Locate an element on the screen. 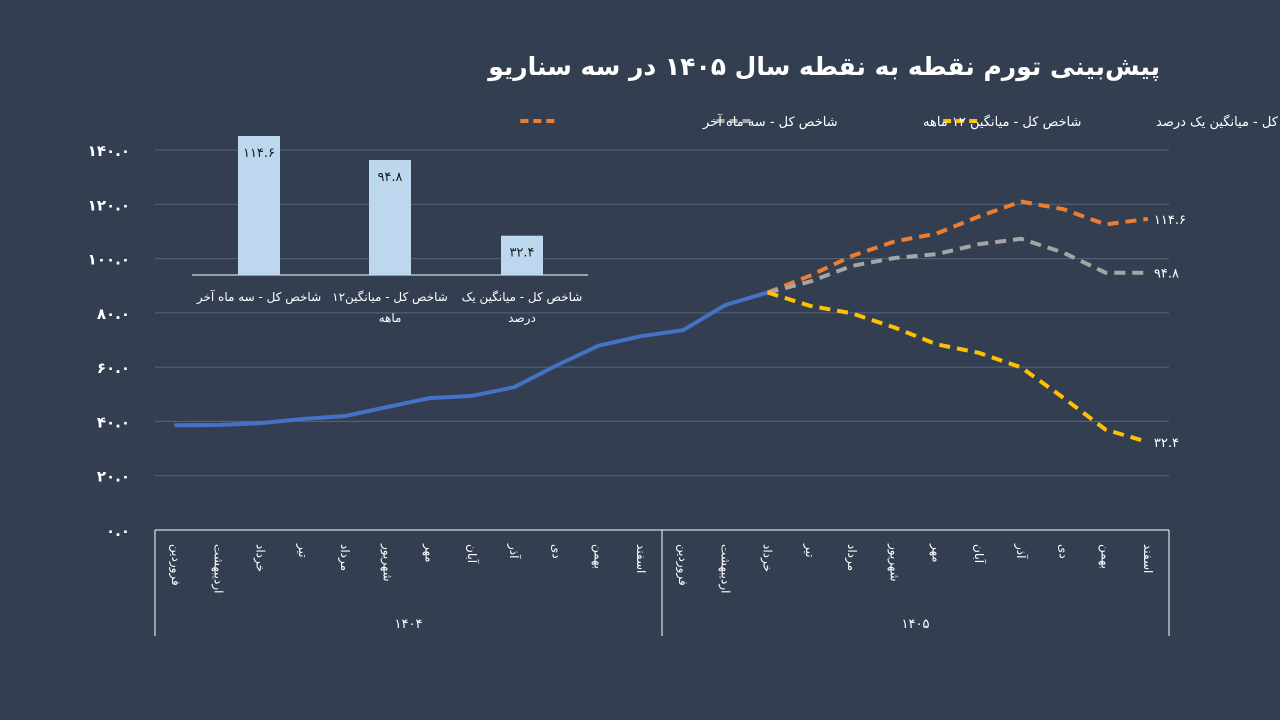 Image resolution: width=1280 pixels, height=720 pixels. series-line-onepct is located at coordinates (958, 367).